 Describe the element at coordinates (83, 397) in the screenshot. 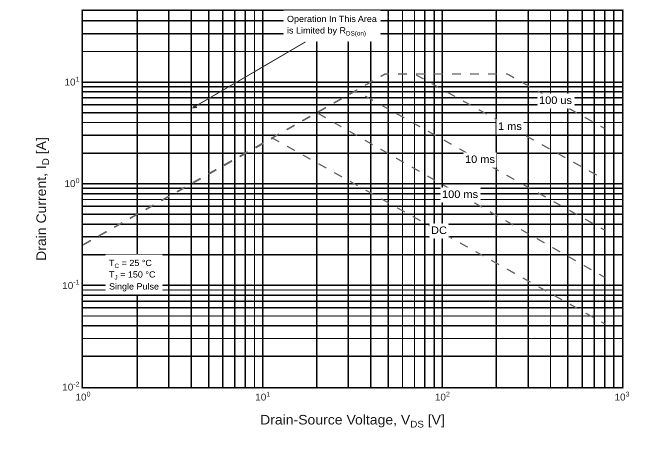

I see `x-tick-label: 10$^{0}$` at that location.